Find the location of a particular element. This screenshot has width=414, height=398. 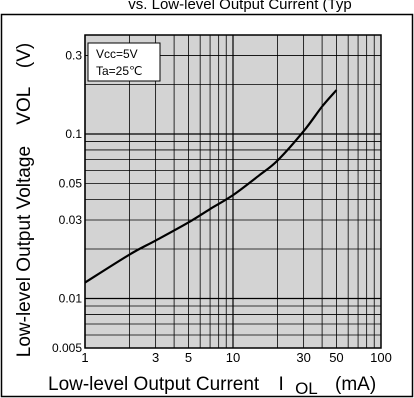

y-tick-label: 0.01 is located at coordinates (71, 298).